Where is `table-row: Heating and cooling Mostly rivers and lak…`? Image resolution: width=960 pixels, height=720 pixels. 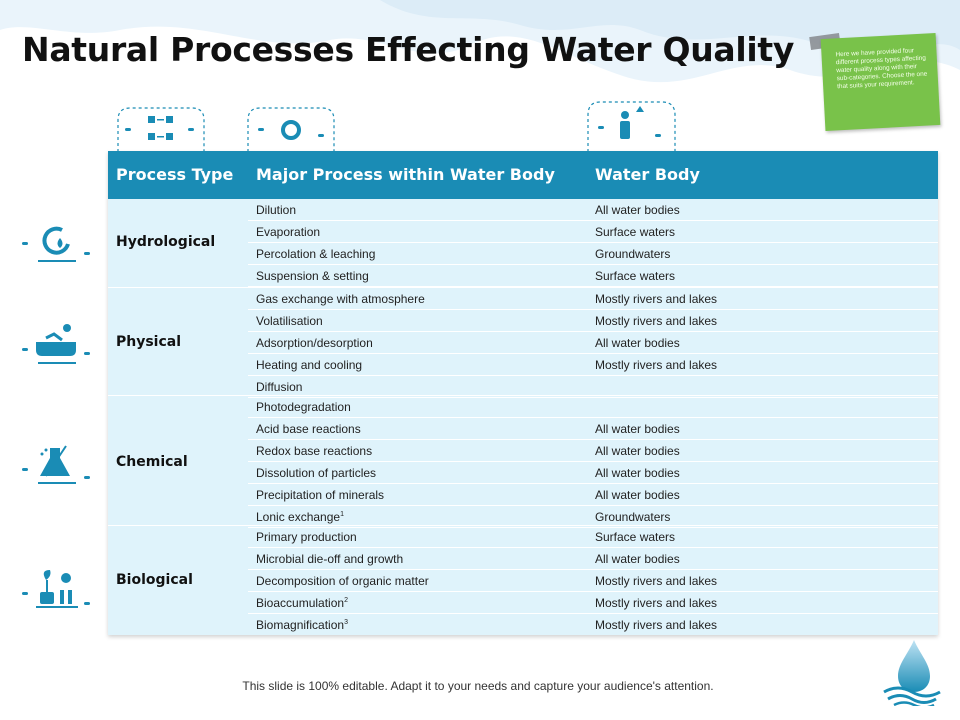 table-row: Heating and cooling Mostly rivers and lak… is located at coordinates (593, 365).